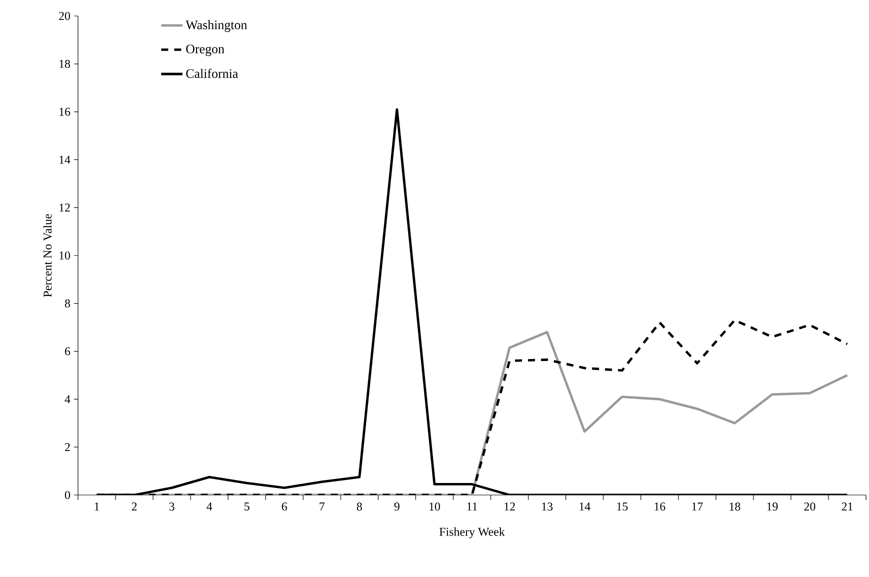 The width and height of the screenshot is (869, 577). Describe the element at coordinates (67, 303) in the screenshot. I see `y-tick-label: 8` at that location.